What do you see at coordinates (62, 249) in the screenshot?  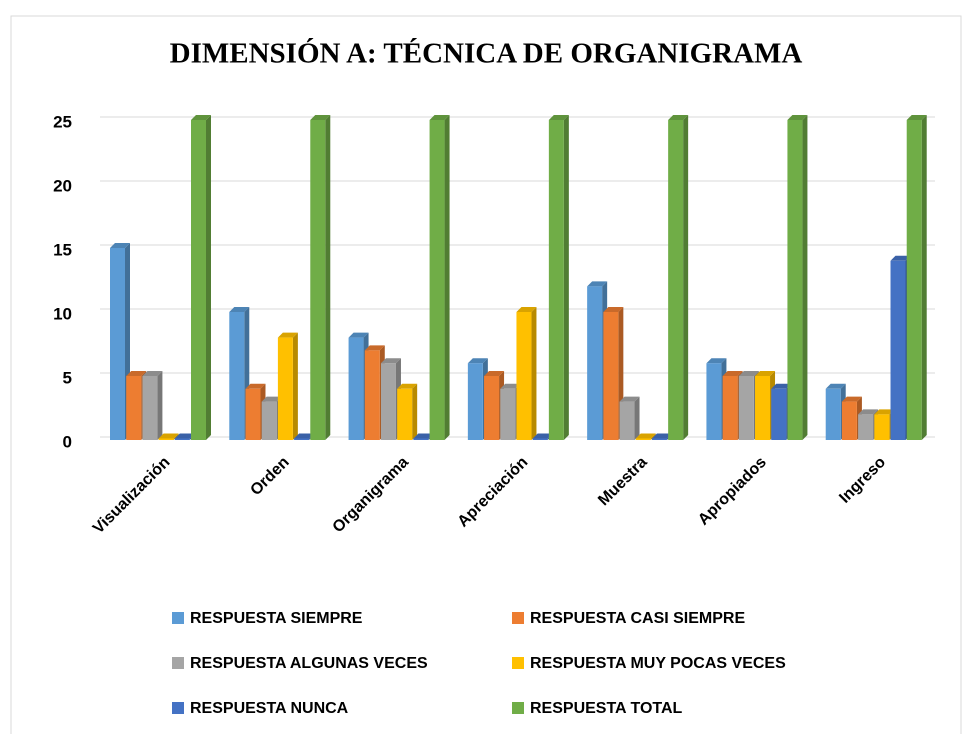 I see `y-tick-label: 15` at bounding box center [62, 249].